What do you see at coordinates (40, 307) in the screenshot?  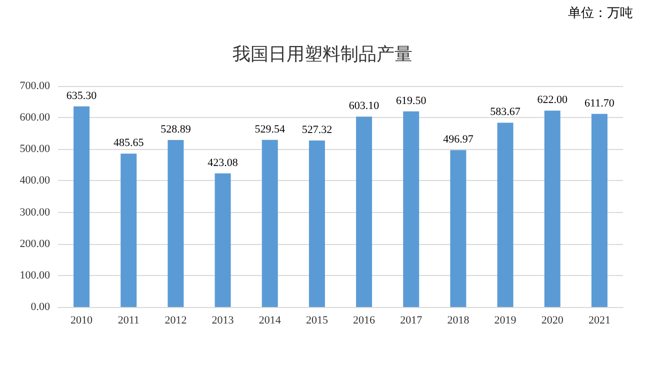 I see `y-tick-label: 0.00` at bounding box center [40, 307].